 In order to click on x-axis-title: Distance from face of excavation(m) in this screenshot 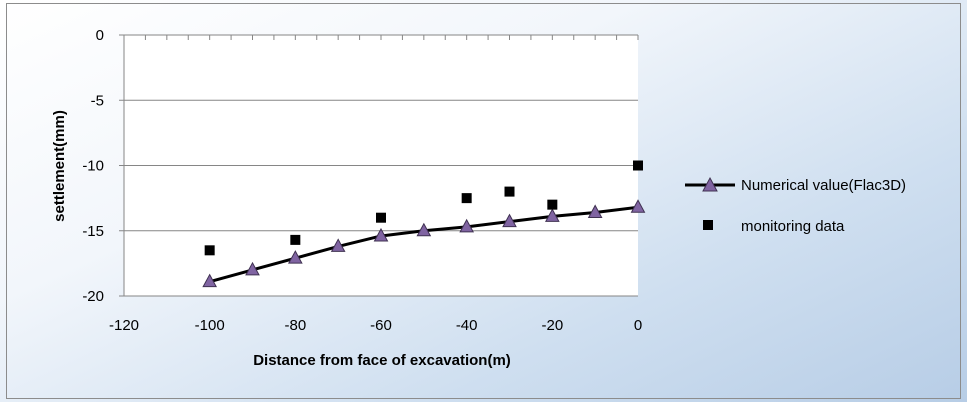, I will do `click(382, 360)`.